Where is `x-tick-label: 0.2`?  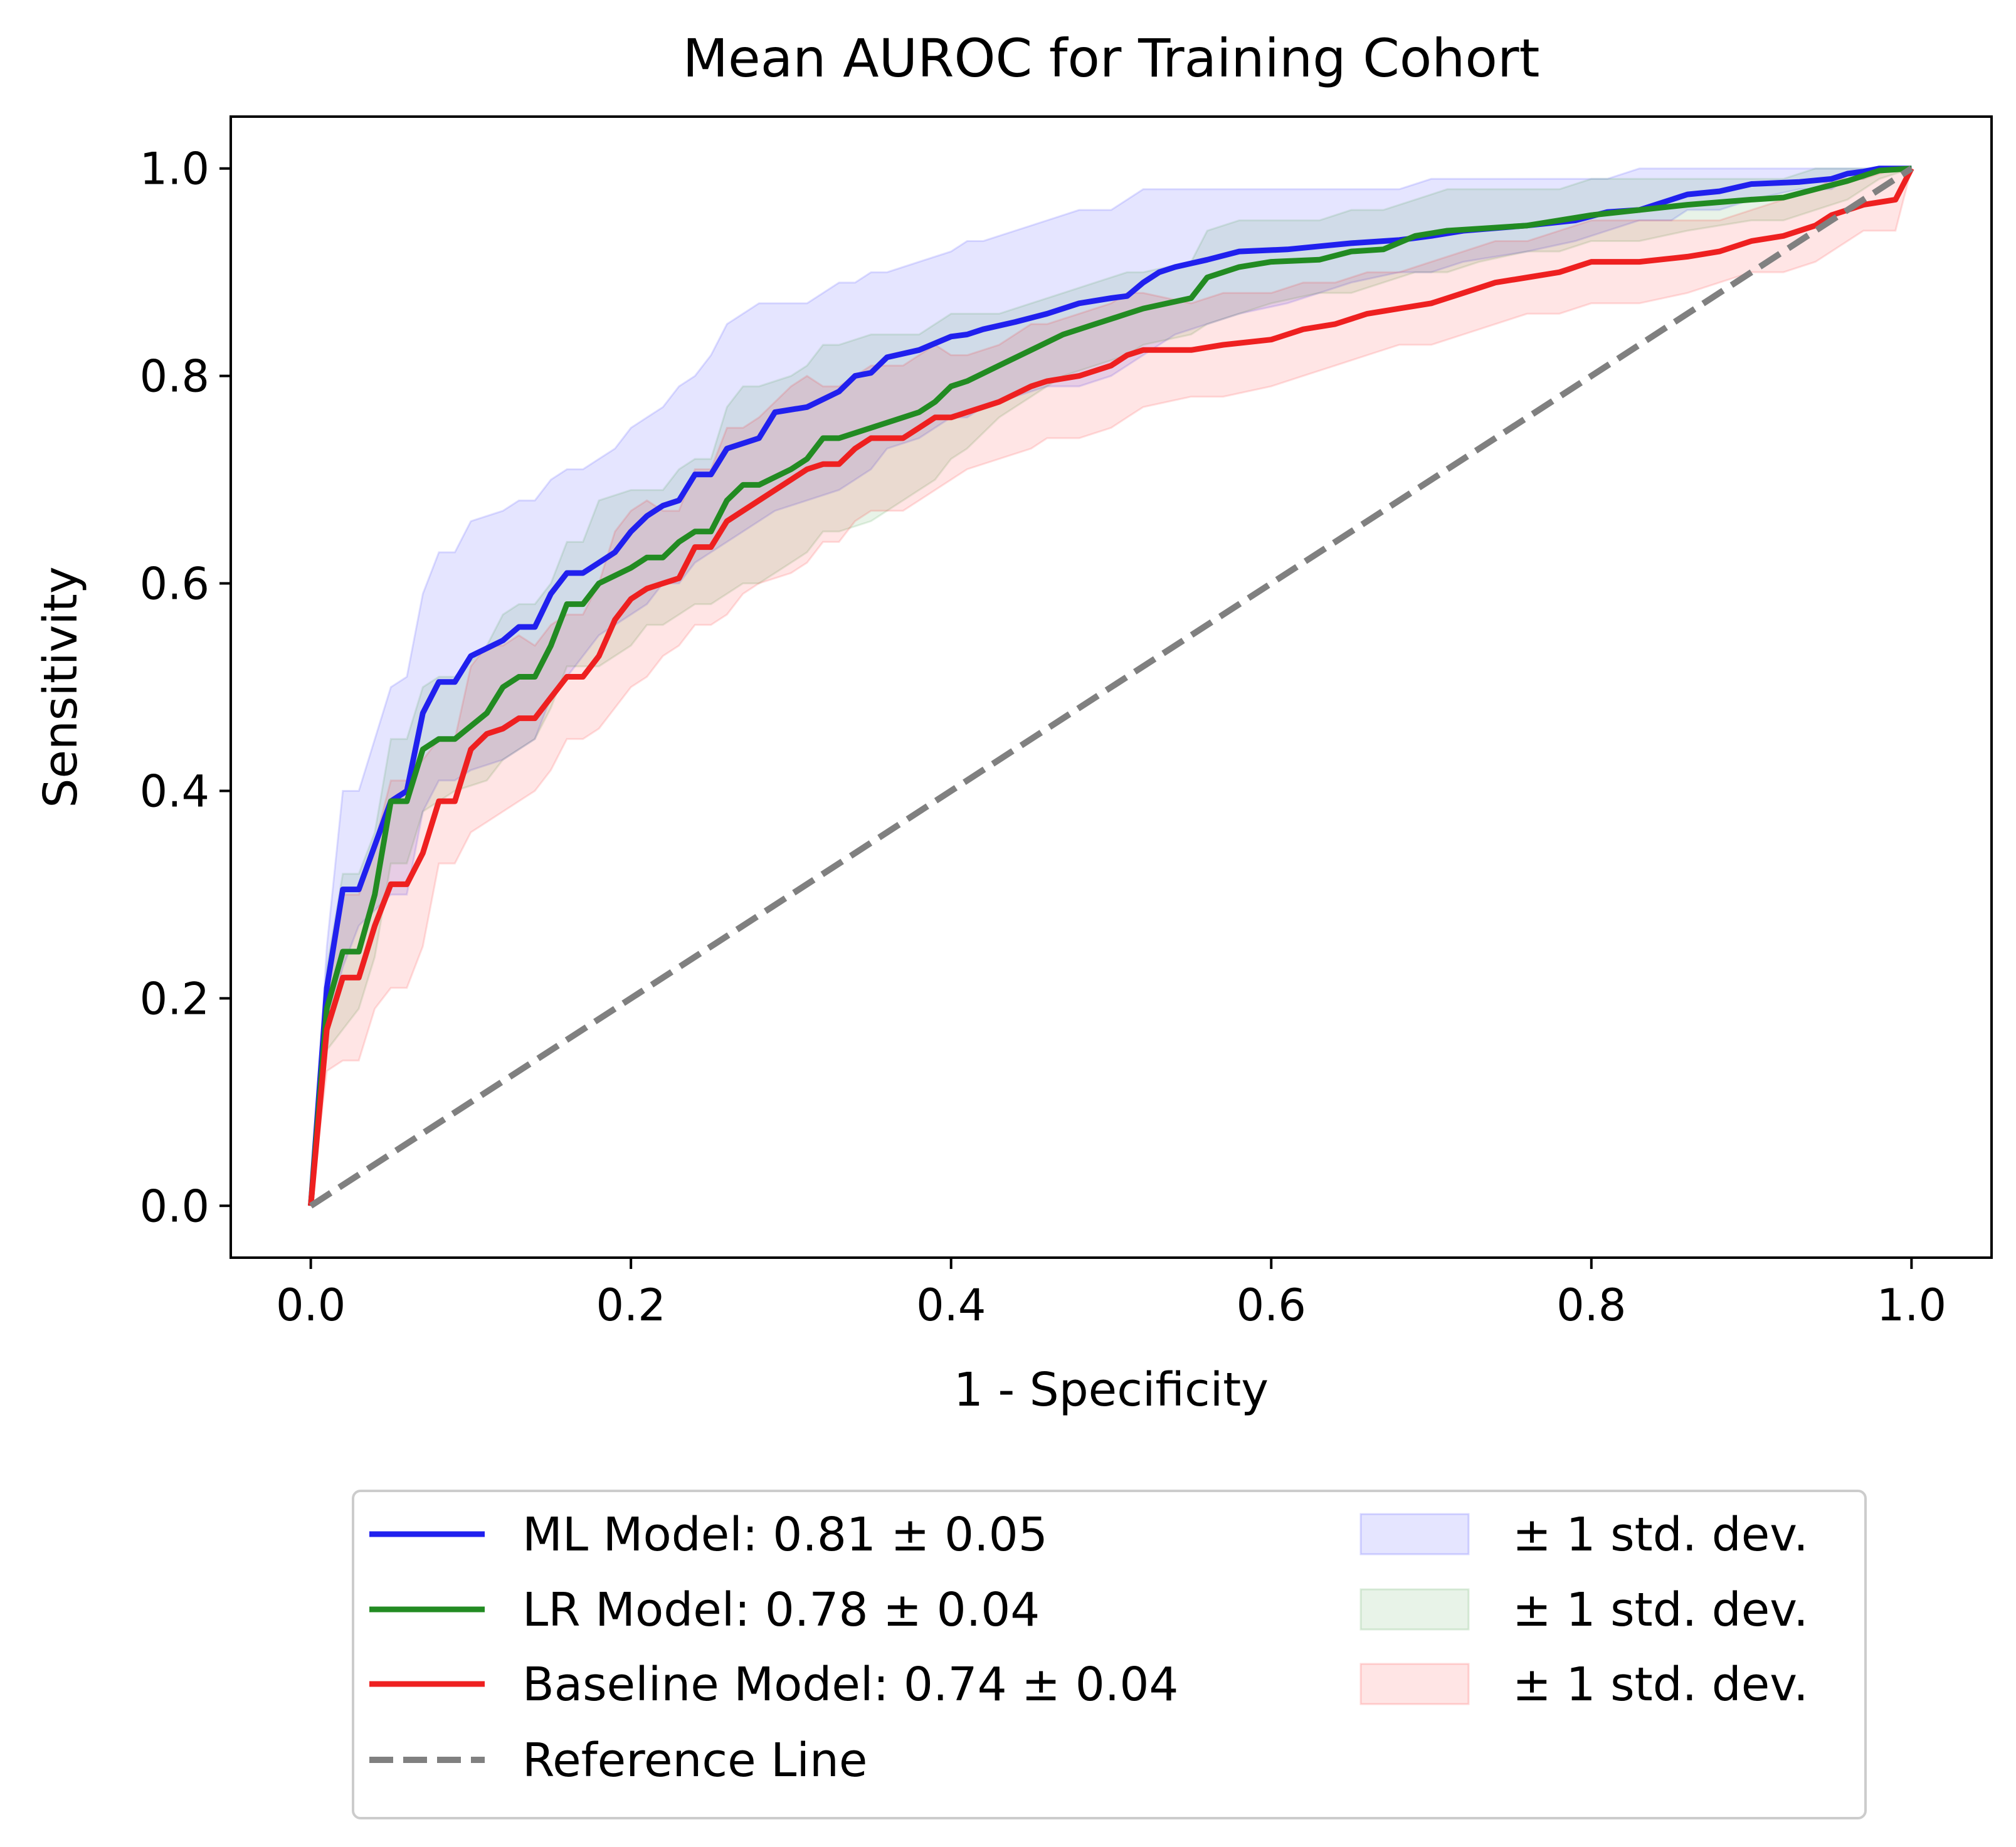 x-tick-label: 0.2 is located at coordinates (631, 1306).